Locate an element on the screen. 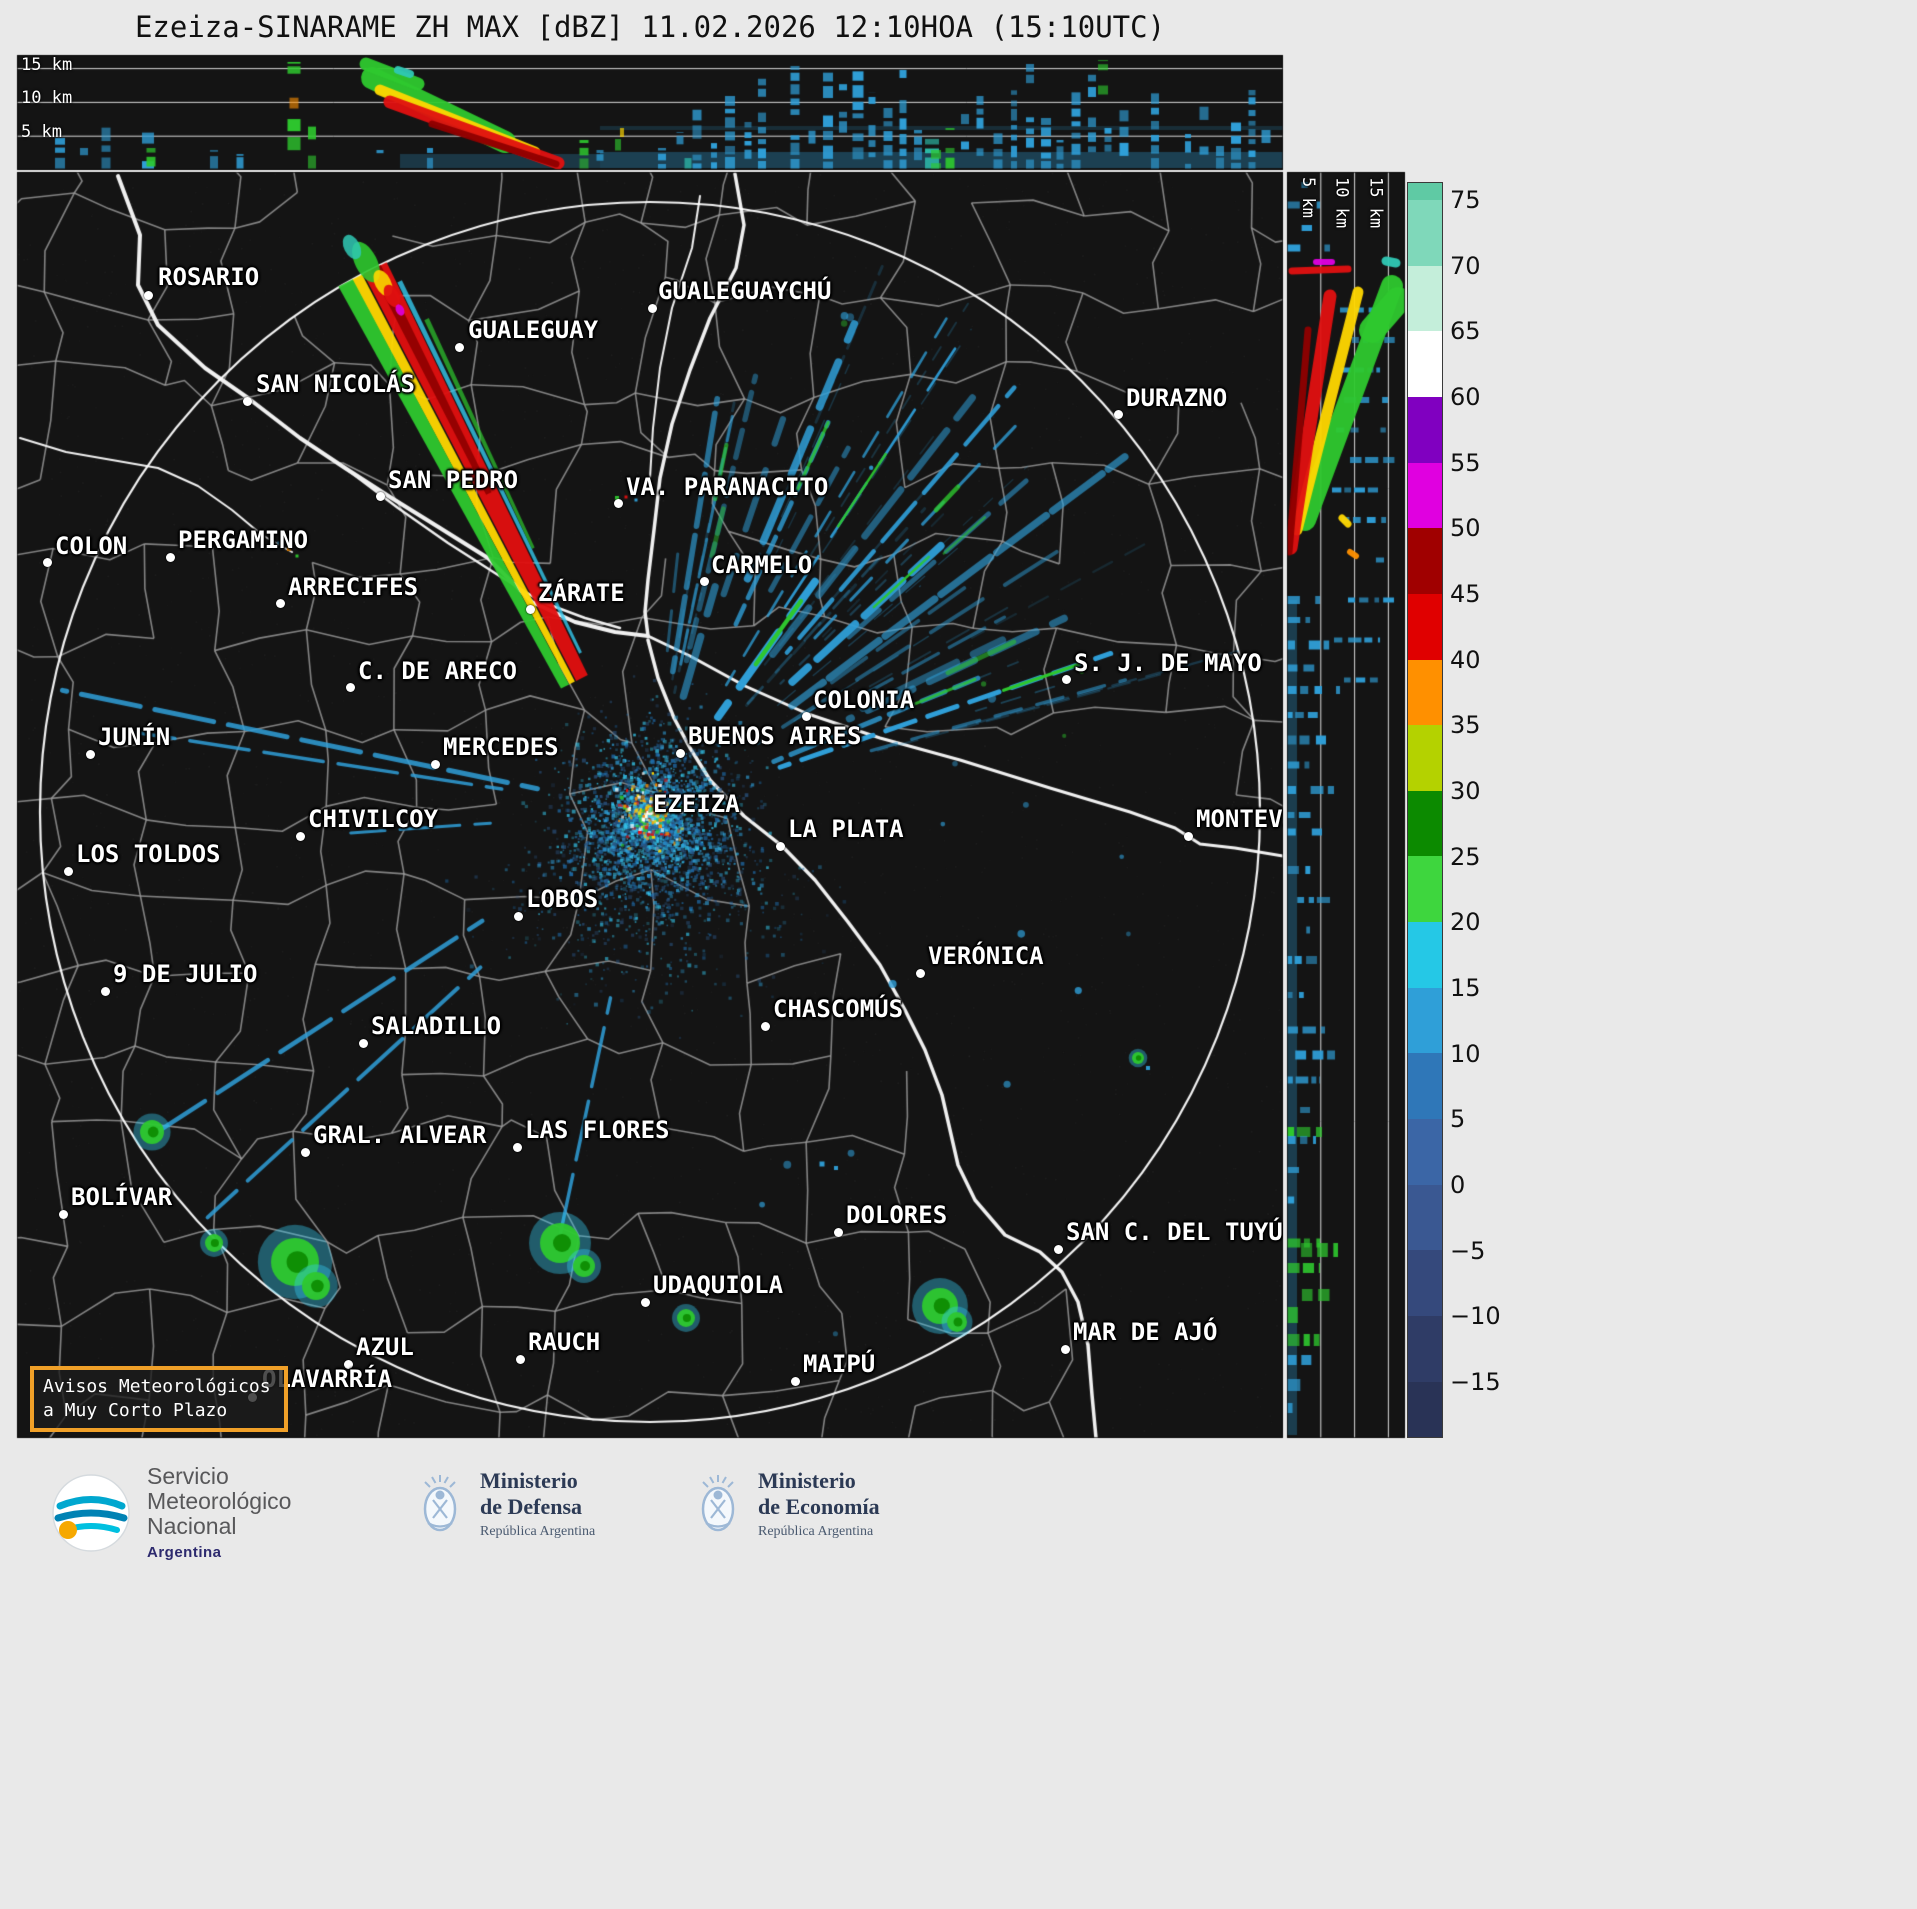 The image size is (1917, 1909). city-label-carmelo: CARMELO is located at coordinates (762, 565).